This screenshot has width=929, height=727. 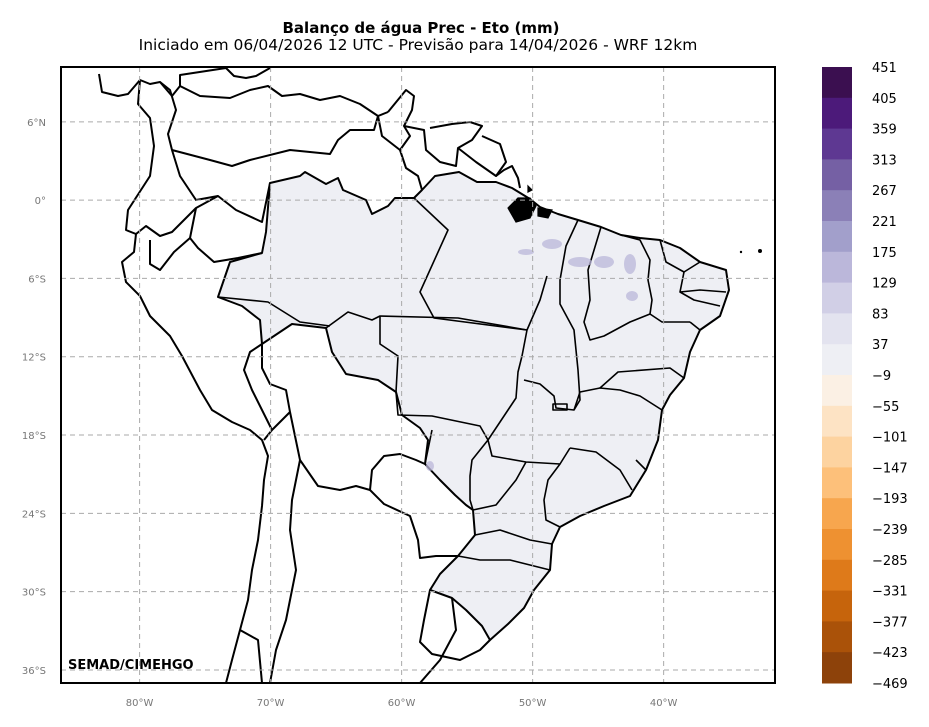 I want to click on colorbar-label: −55, so click(x=885, y=407).